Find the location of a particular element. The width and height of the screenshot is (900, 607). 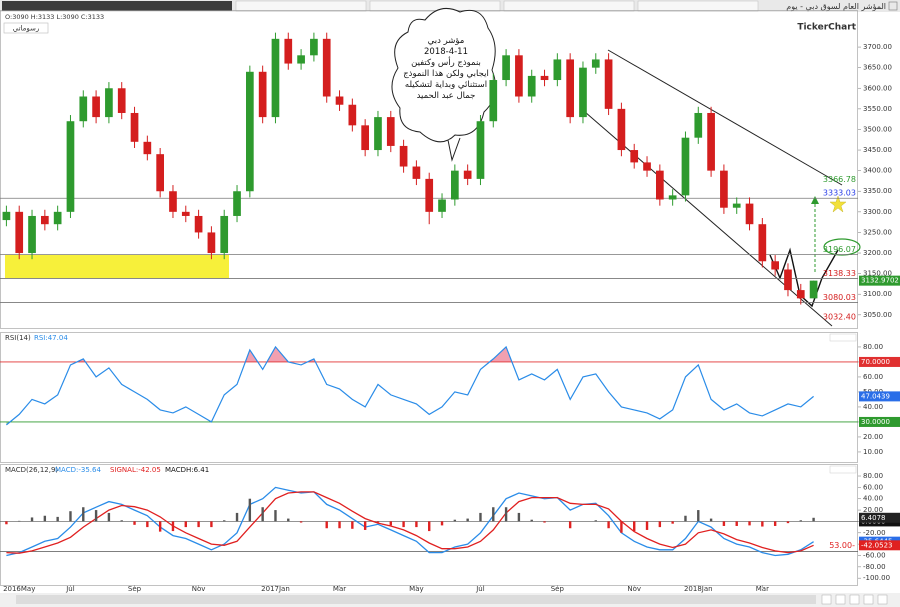

y-tick-label: 3450.00 is located at coordinates (877, 150).